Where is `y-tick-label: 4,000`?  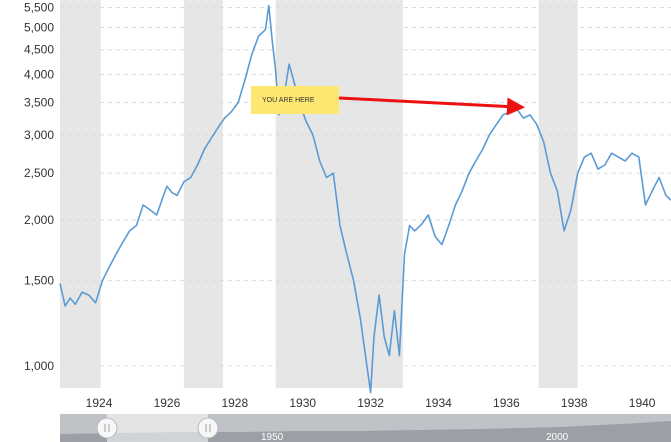
y-tick-label: 4,000 is located at coordinates (39, 74).